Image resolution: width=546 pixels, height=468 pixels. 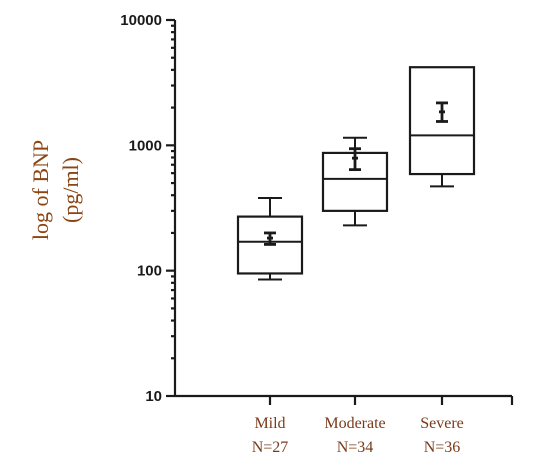 What do you see at coordinates (355, 181) in the screenshot?
I see `box-moderate` at bounding box center [355, 181].